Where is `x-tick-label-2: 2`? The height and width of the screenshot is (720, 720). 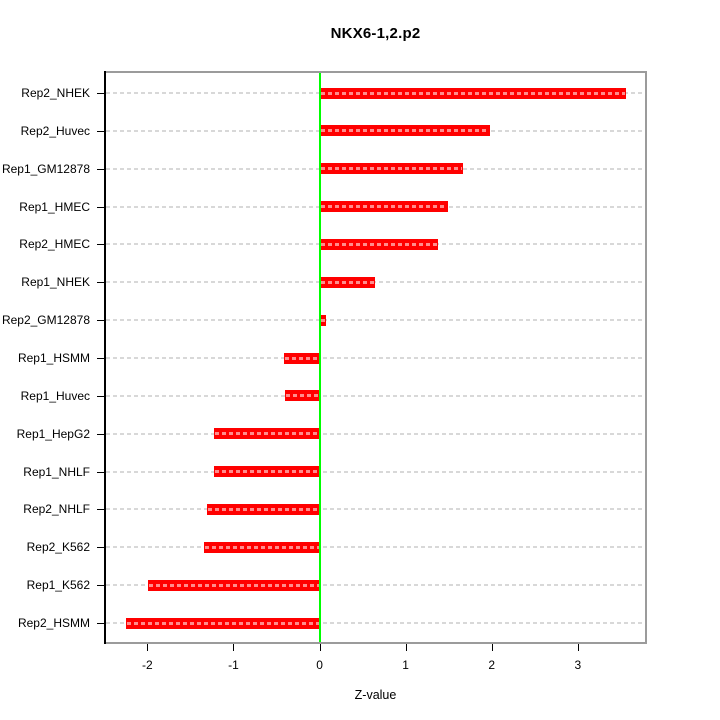
x-tick-label-2: 2 is located at coordinates (492, 665).